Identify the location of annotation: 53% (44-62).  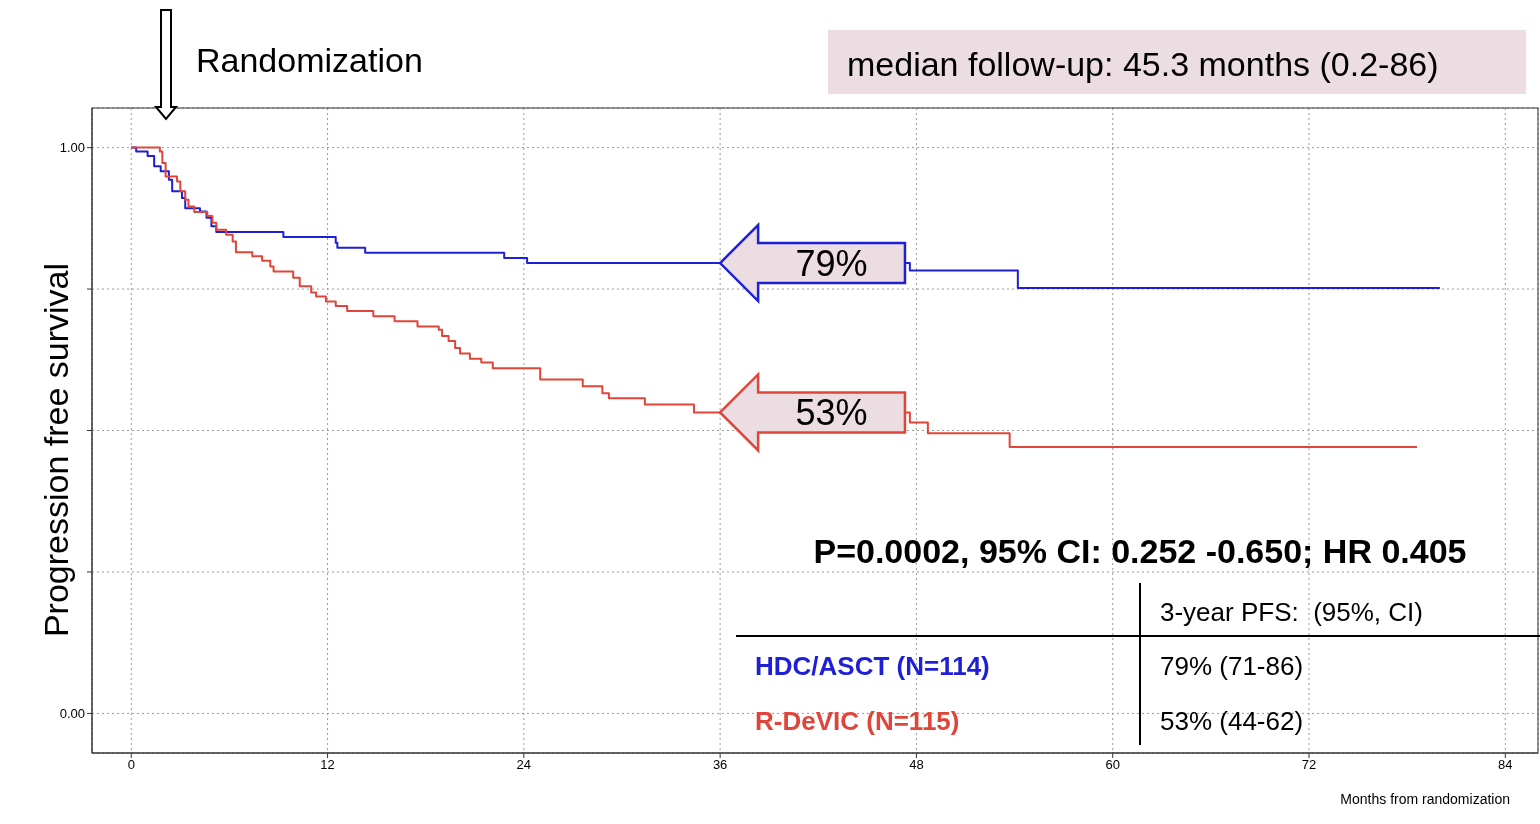
(1232, 721).